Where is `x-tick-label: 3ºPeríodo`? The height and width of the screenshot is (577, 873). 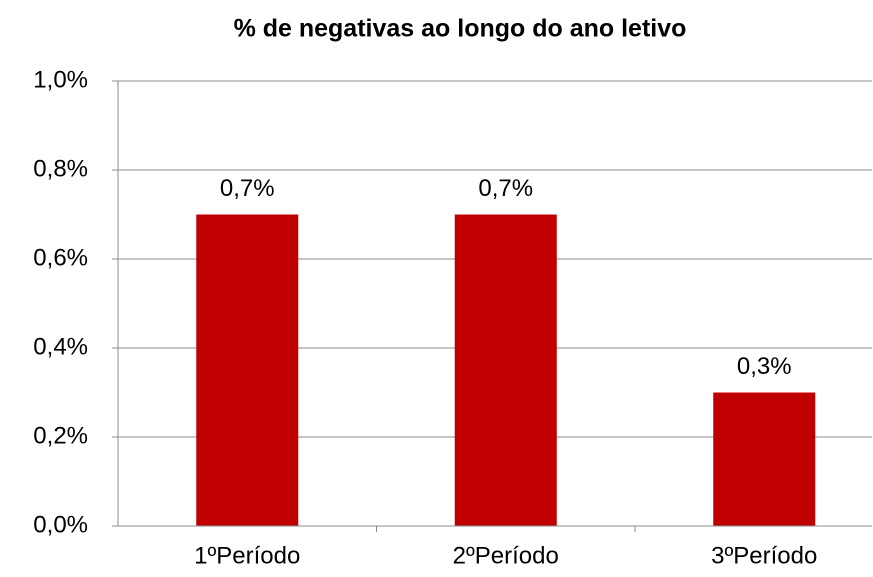 x-tick-label: 3ºPeríodo is located at coordinates (764, 555).